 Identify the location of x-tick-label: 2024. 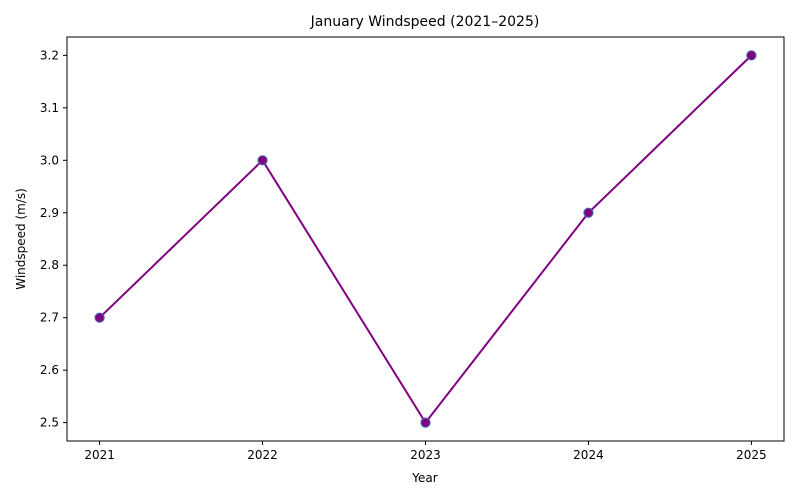
(588, 455).